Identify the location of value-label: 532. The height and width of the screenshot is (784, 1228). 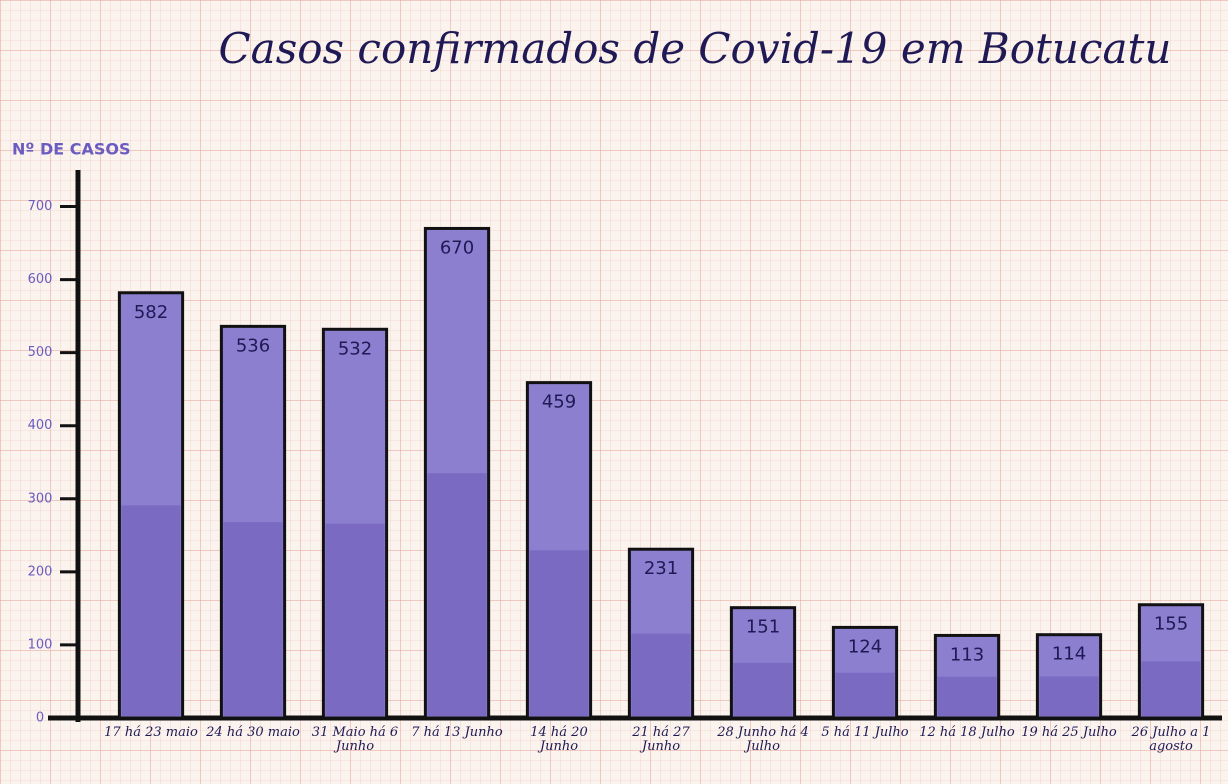
(355, 348).